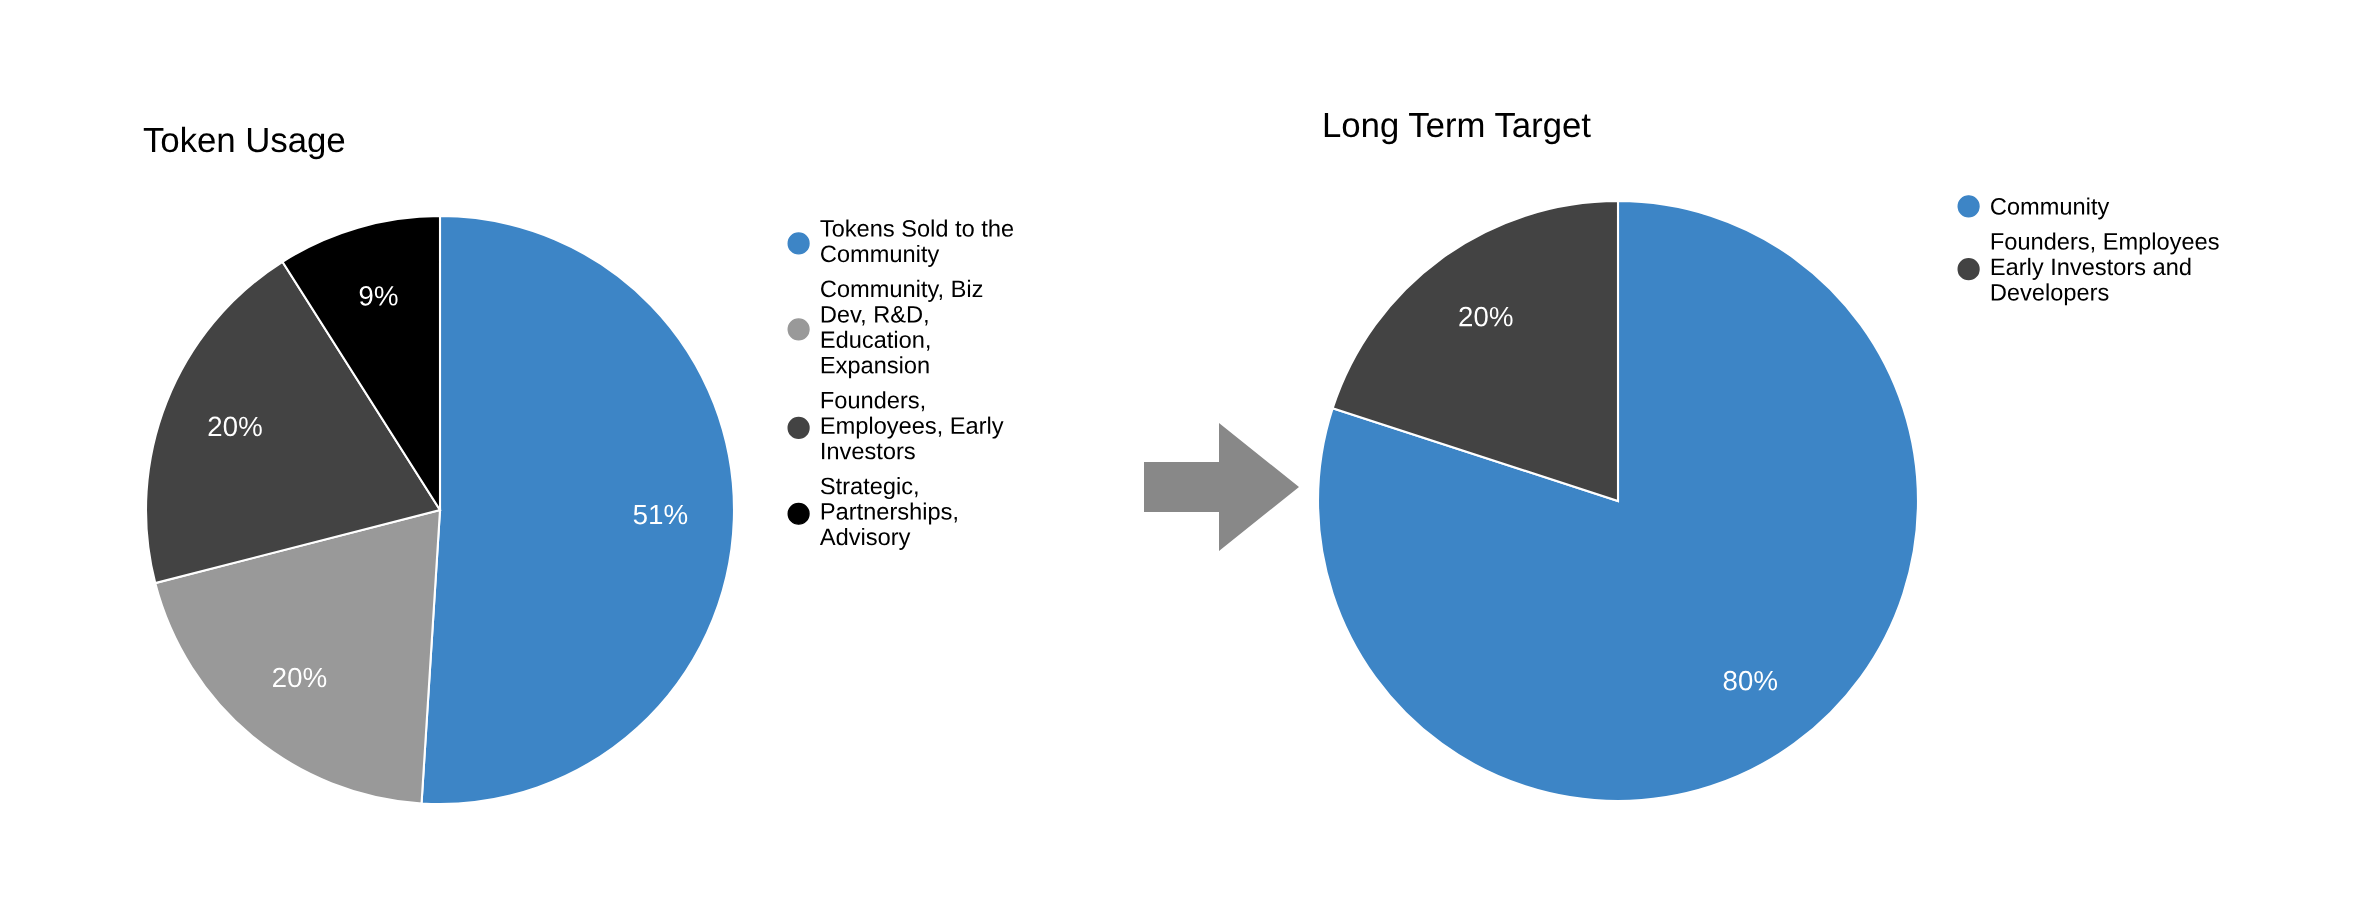 This screenshot has width=2366, height=908. What do you see at coordinates (912, 425) in the screenshot?
I see `legend-label: Founders, Employees, Early Investors` at bounding box center [912, 425].